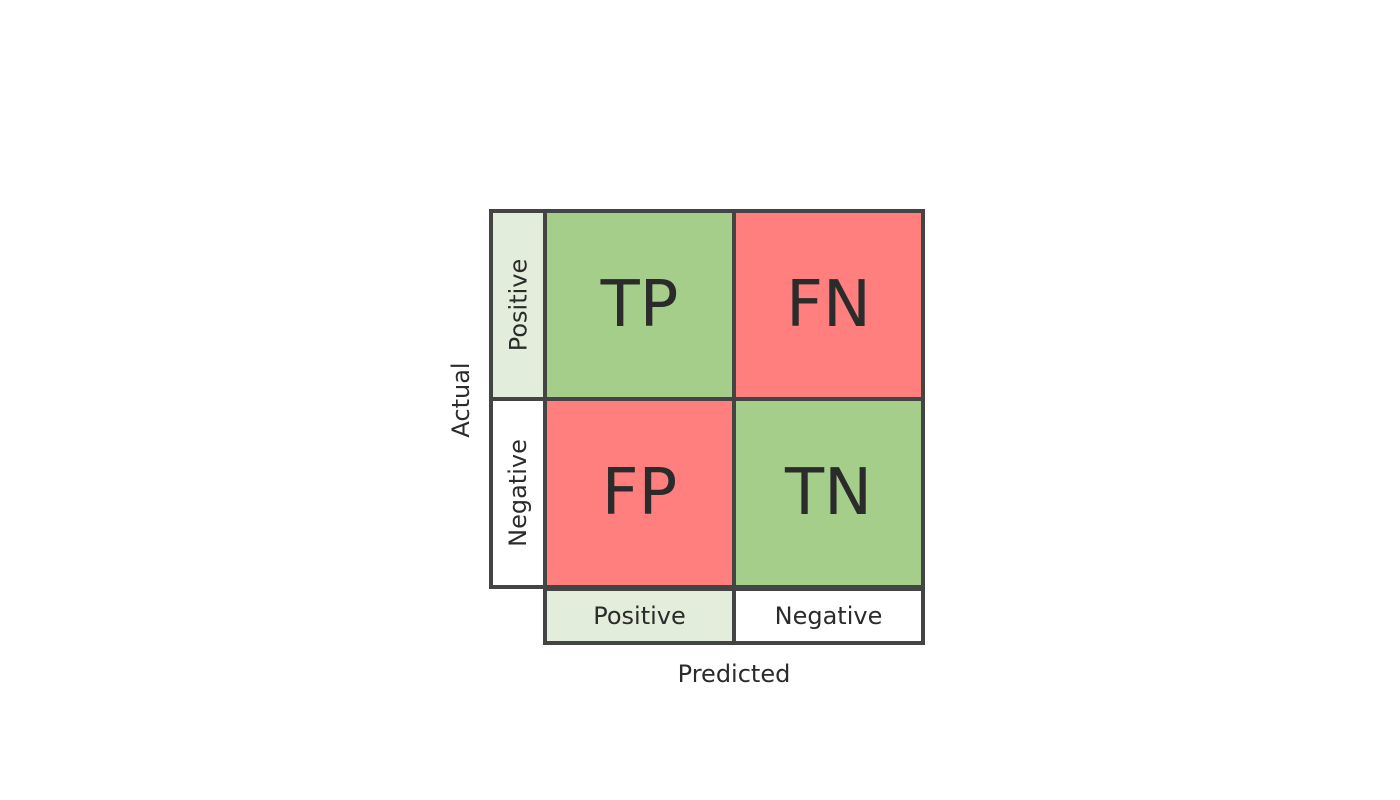 This screenshot has height=800, width=1400. I want to click on row-header-positive-label: Positive, so click(518, 305).